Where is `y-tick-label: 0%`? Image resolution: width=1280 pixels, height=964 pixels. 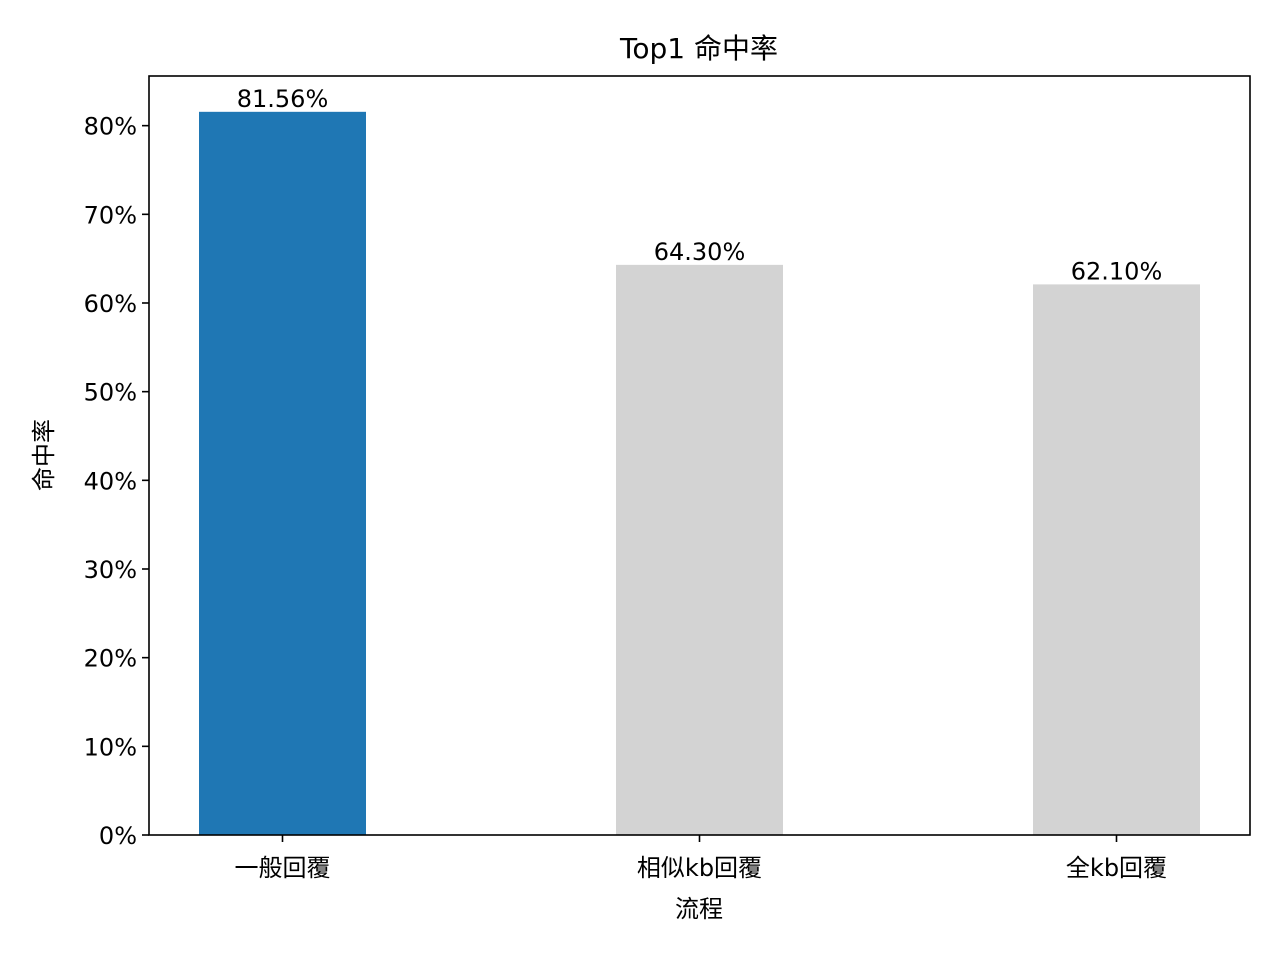 y-tick-label: 0% is located at coordinates (118, 836).